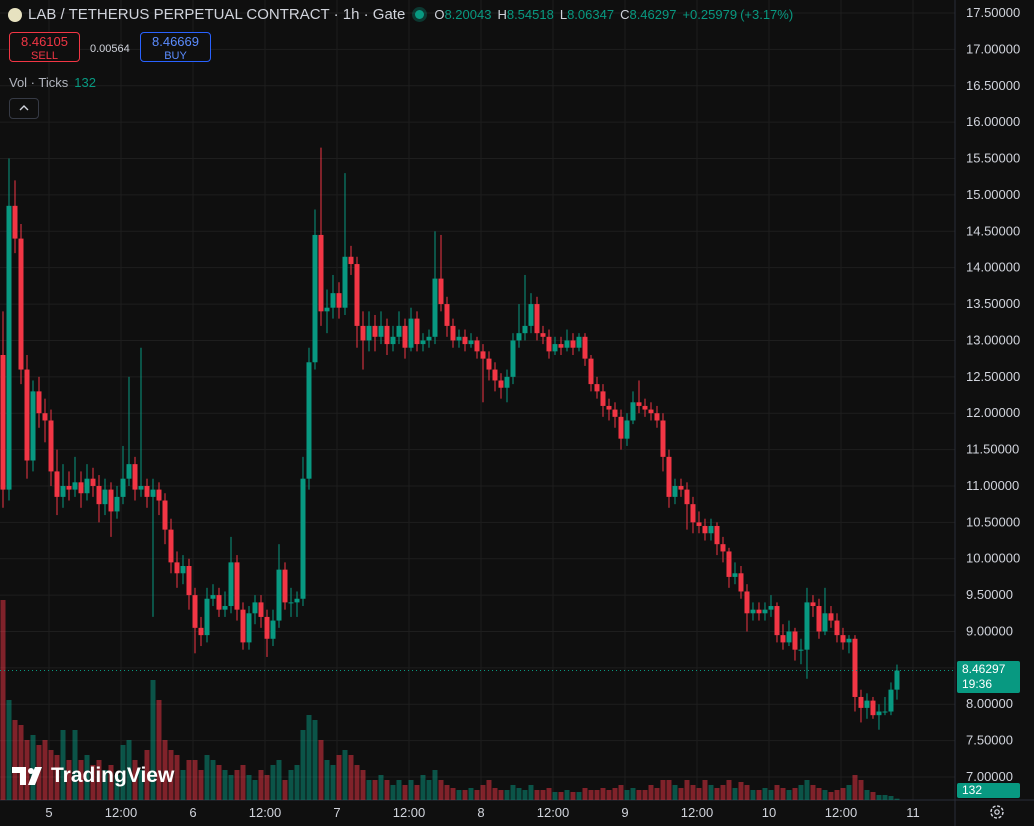 This screenshot has height=826, width=1034. What do you see at coordinates (993, 521) in the screenshot?
I see `y-tick-label: 10.50000` at bounding box center [993, 521].